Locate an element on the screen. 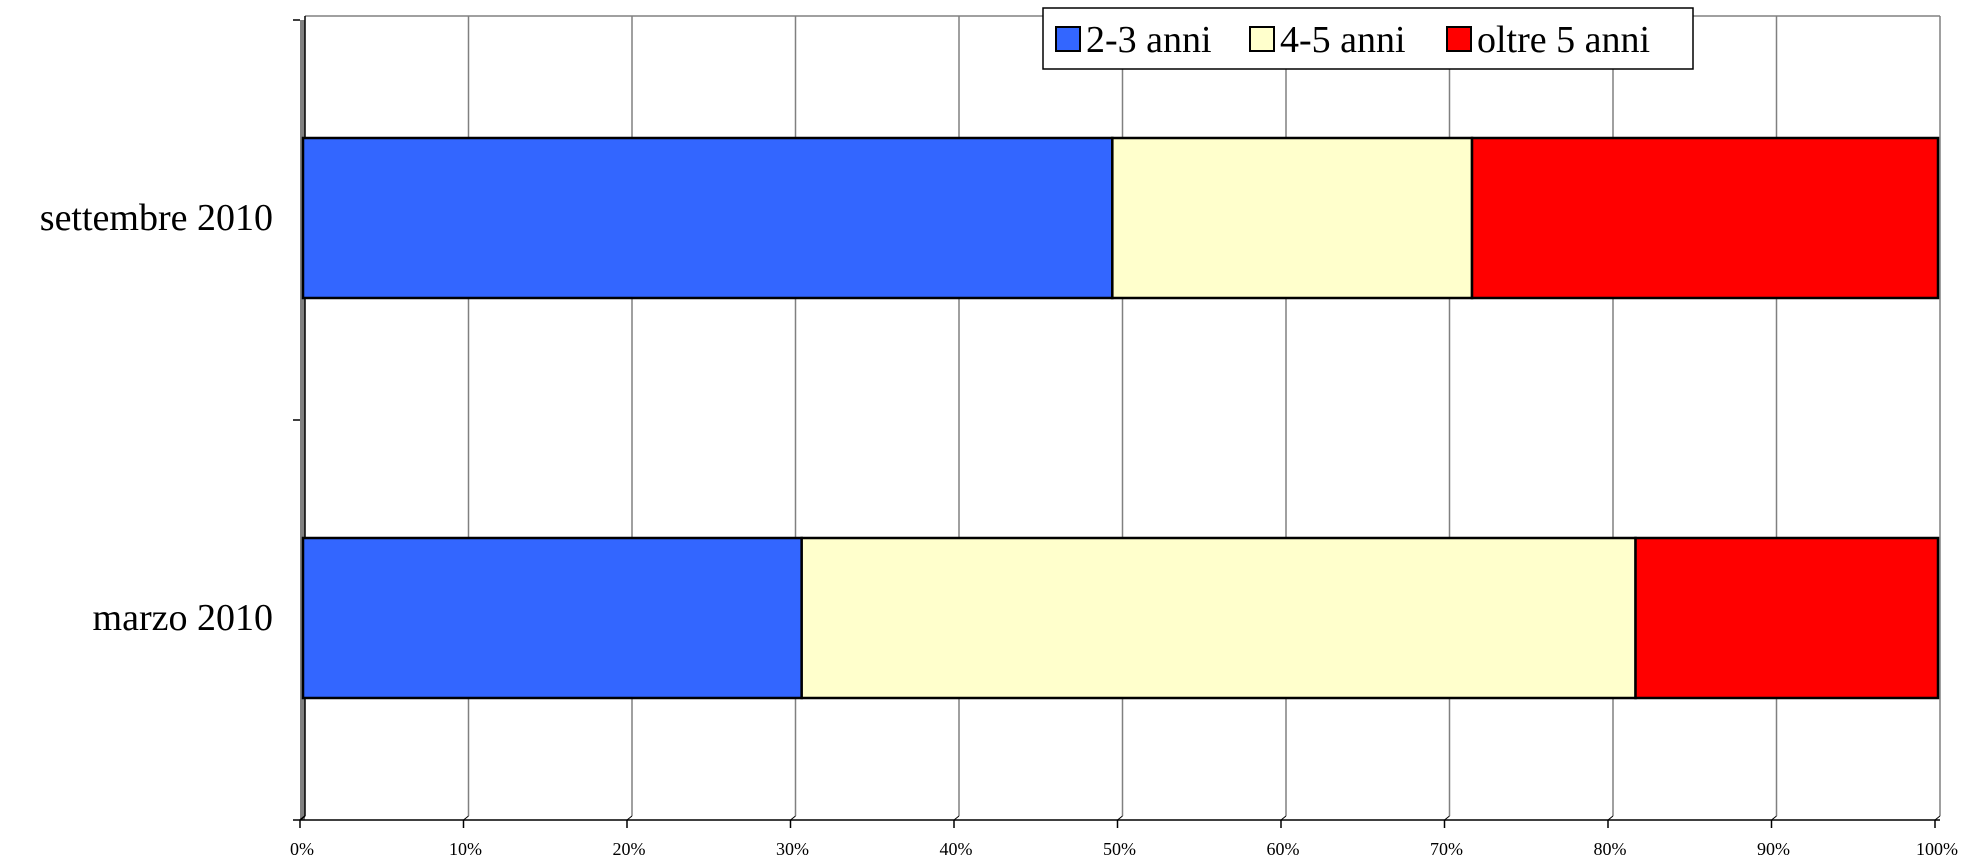  x-tick-label: 20% is located at coordinates (629, 849).